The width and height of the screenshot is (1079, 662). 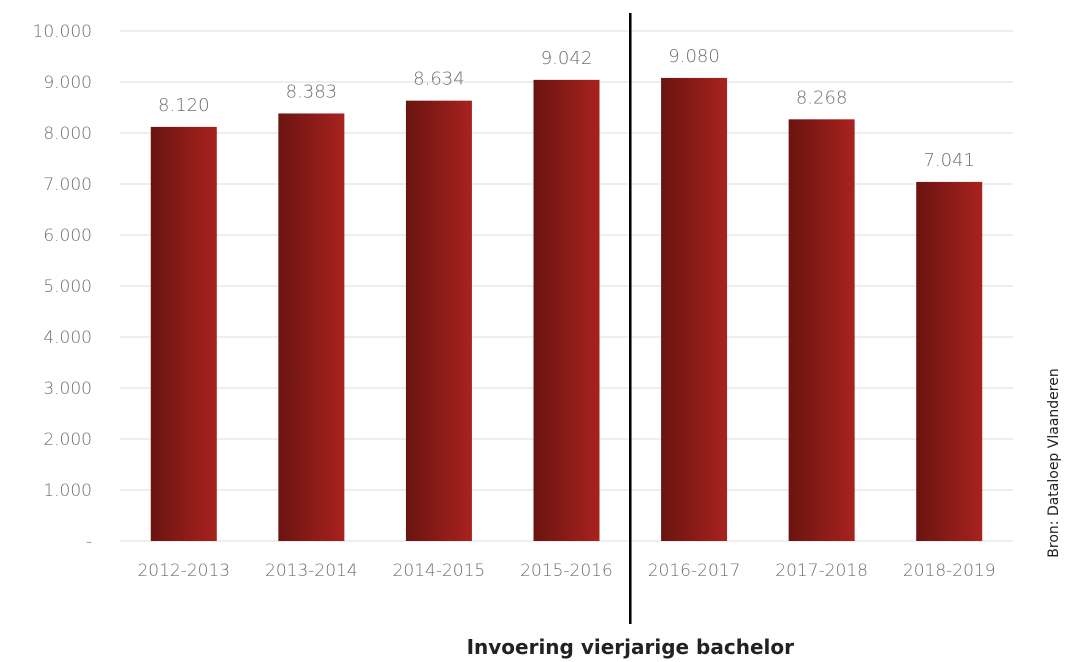 I want to click on bar-2018-2019, so click(x=949, y=361).